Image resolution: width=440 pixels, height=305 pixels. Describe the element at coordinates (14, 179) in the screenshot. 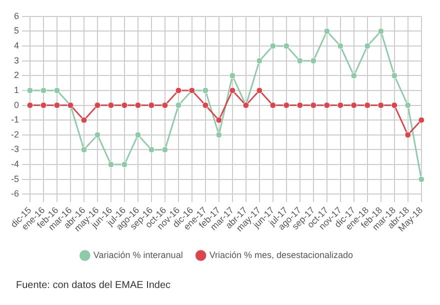

I see `y-tick-label: -5` at that location.